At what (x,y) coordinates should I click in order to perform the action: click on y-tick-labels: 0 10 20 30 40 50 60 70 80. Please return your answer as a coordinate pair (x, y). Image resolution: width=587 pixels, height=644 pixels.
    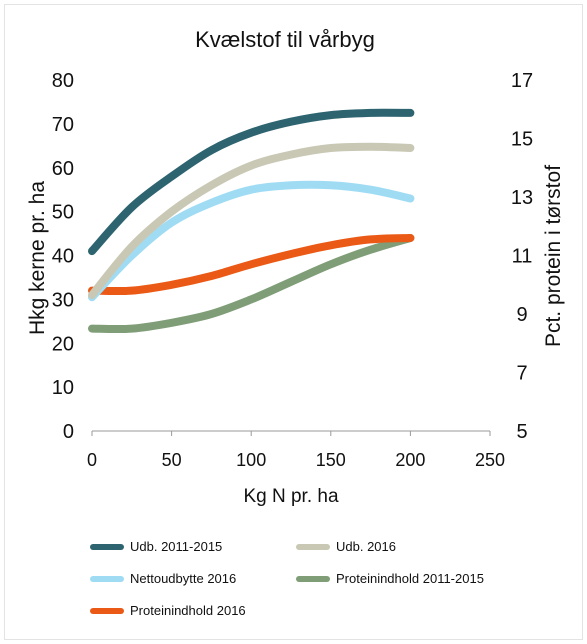
    Looking at the image, I should click on (63, 256).